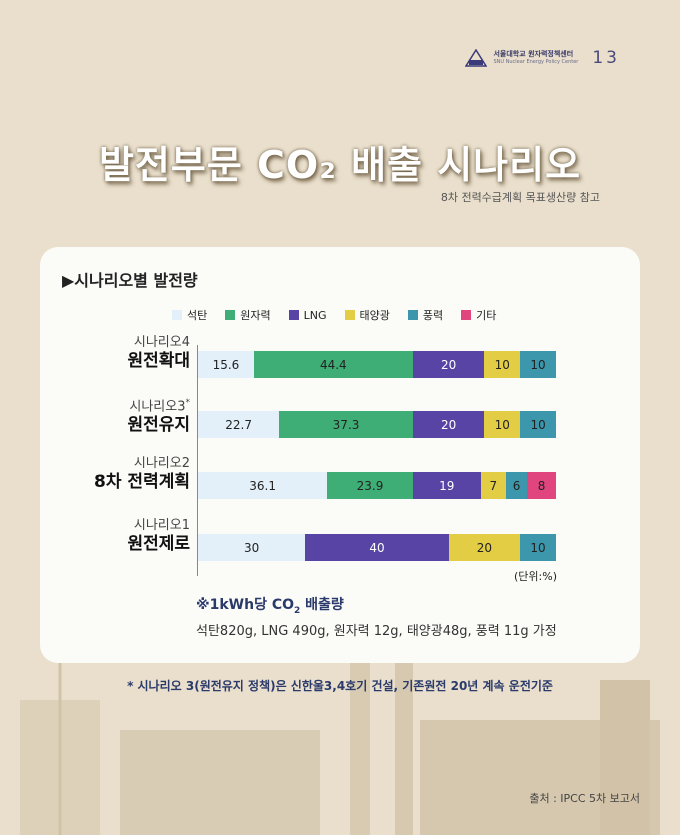 The image size is (680, 835). I want to click on chart-axis-line, so click(197, 460).